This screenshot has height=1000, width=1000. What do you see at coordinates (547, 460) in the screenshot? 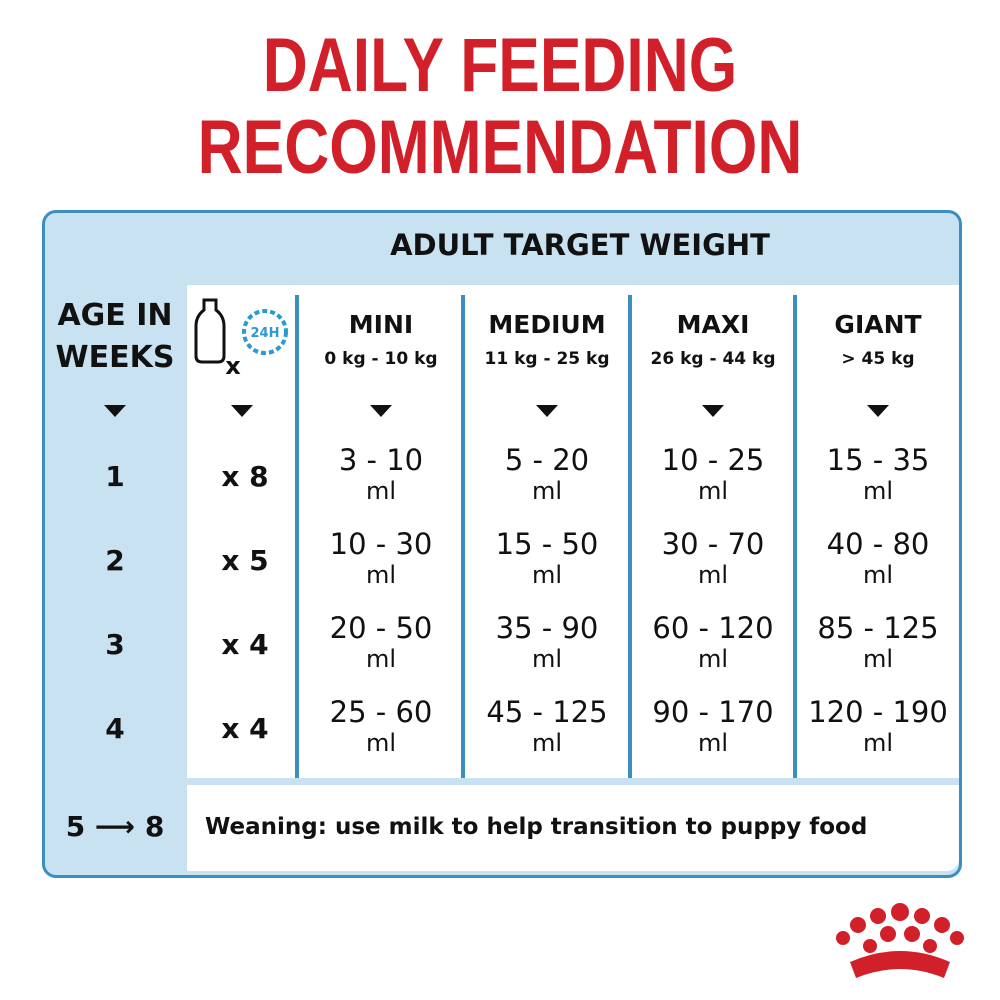
I see `amount: 5 - 20` at bounding box center [547, 460].